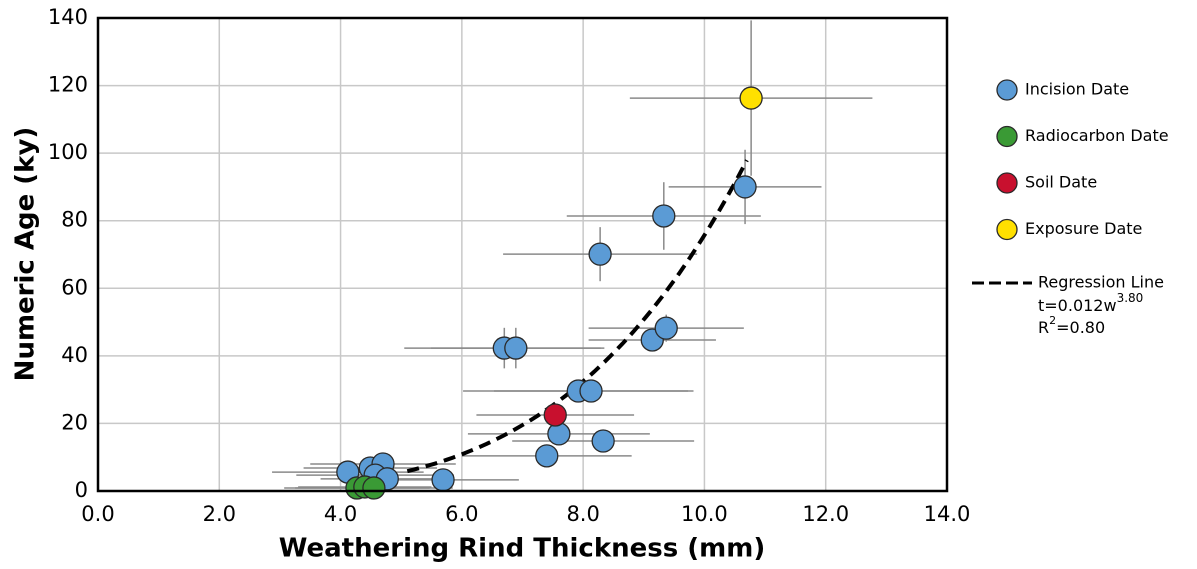 The height and width of the screenshot is (569, 1197). Describe the element at coordinates (947, 514) in the screenshot. I see `x-tick-label: 14.0` at that location.